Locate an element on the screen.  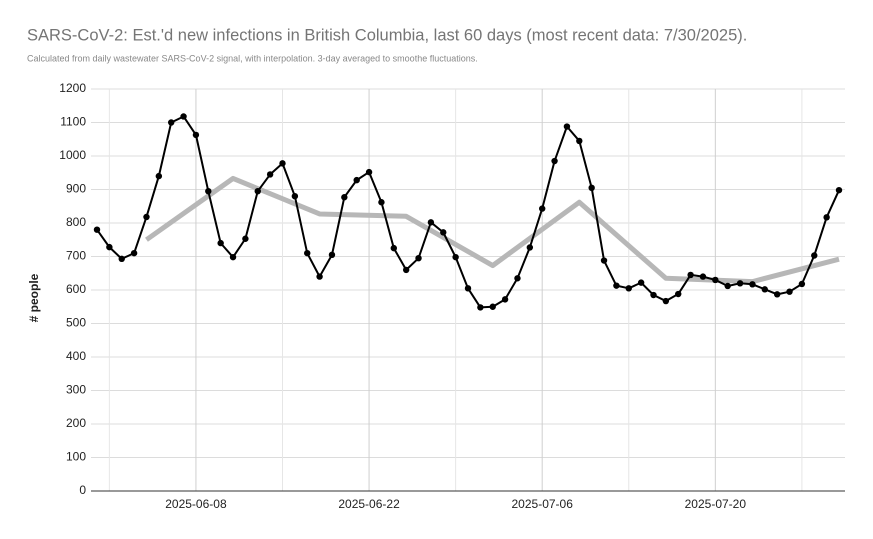
x-tick-label: 2025-06-08 is located at coordinates (196, 504).